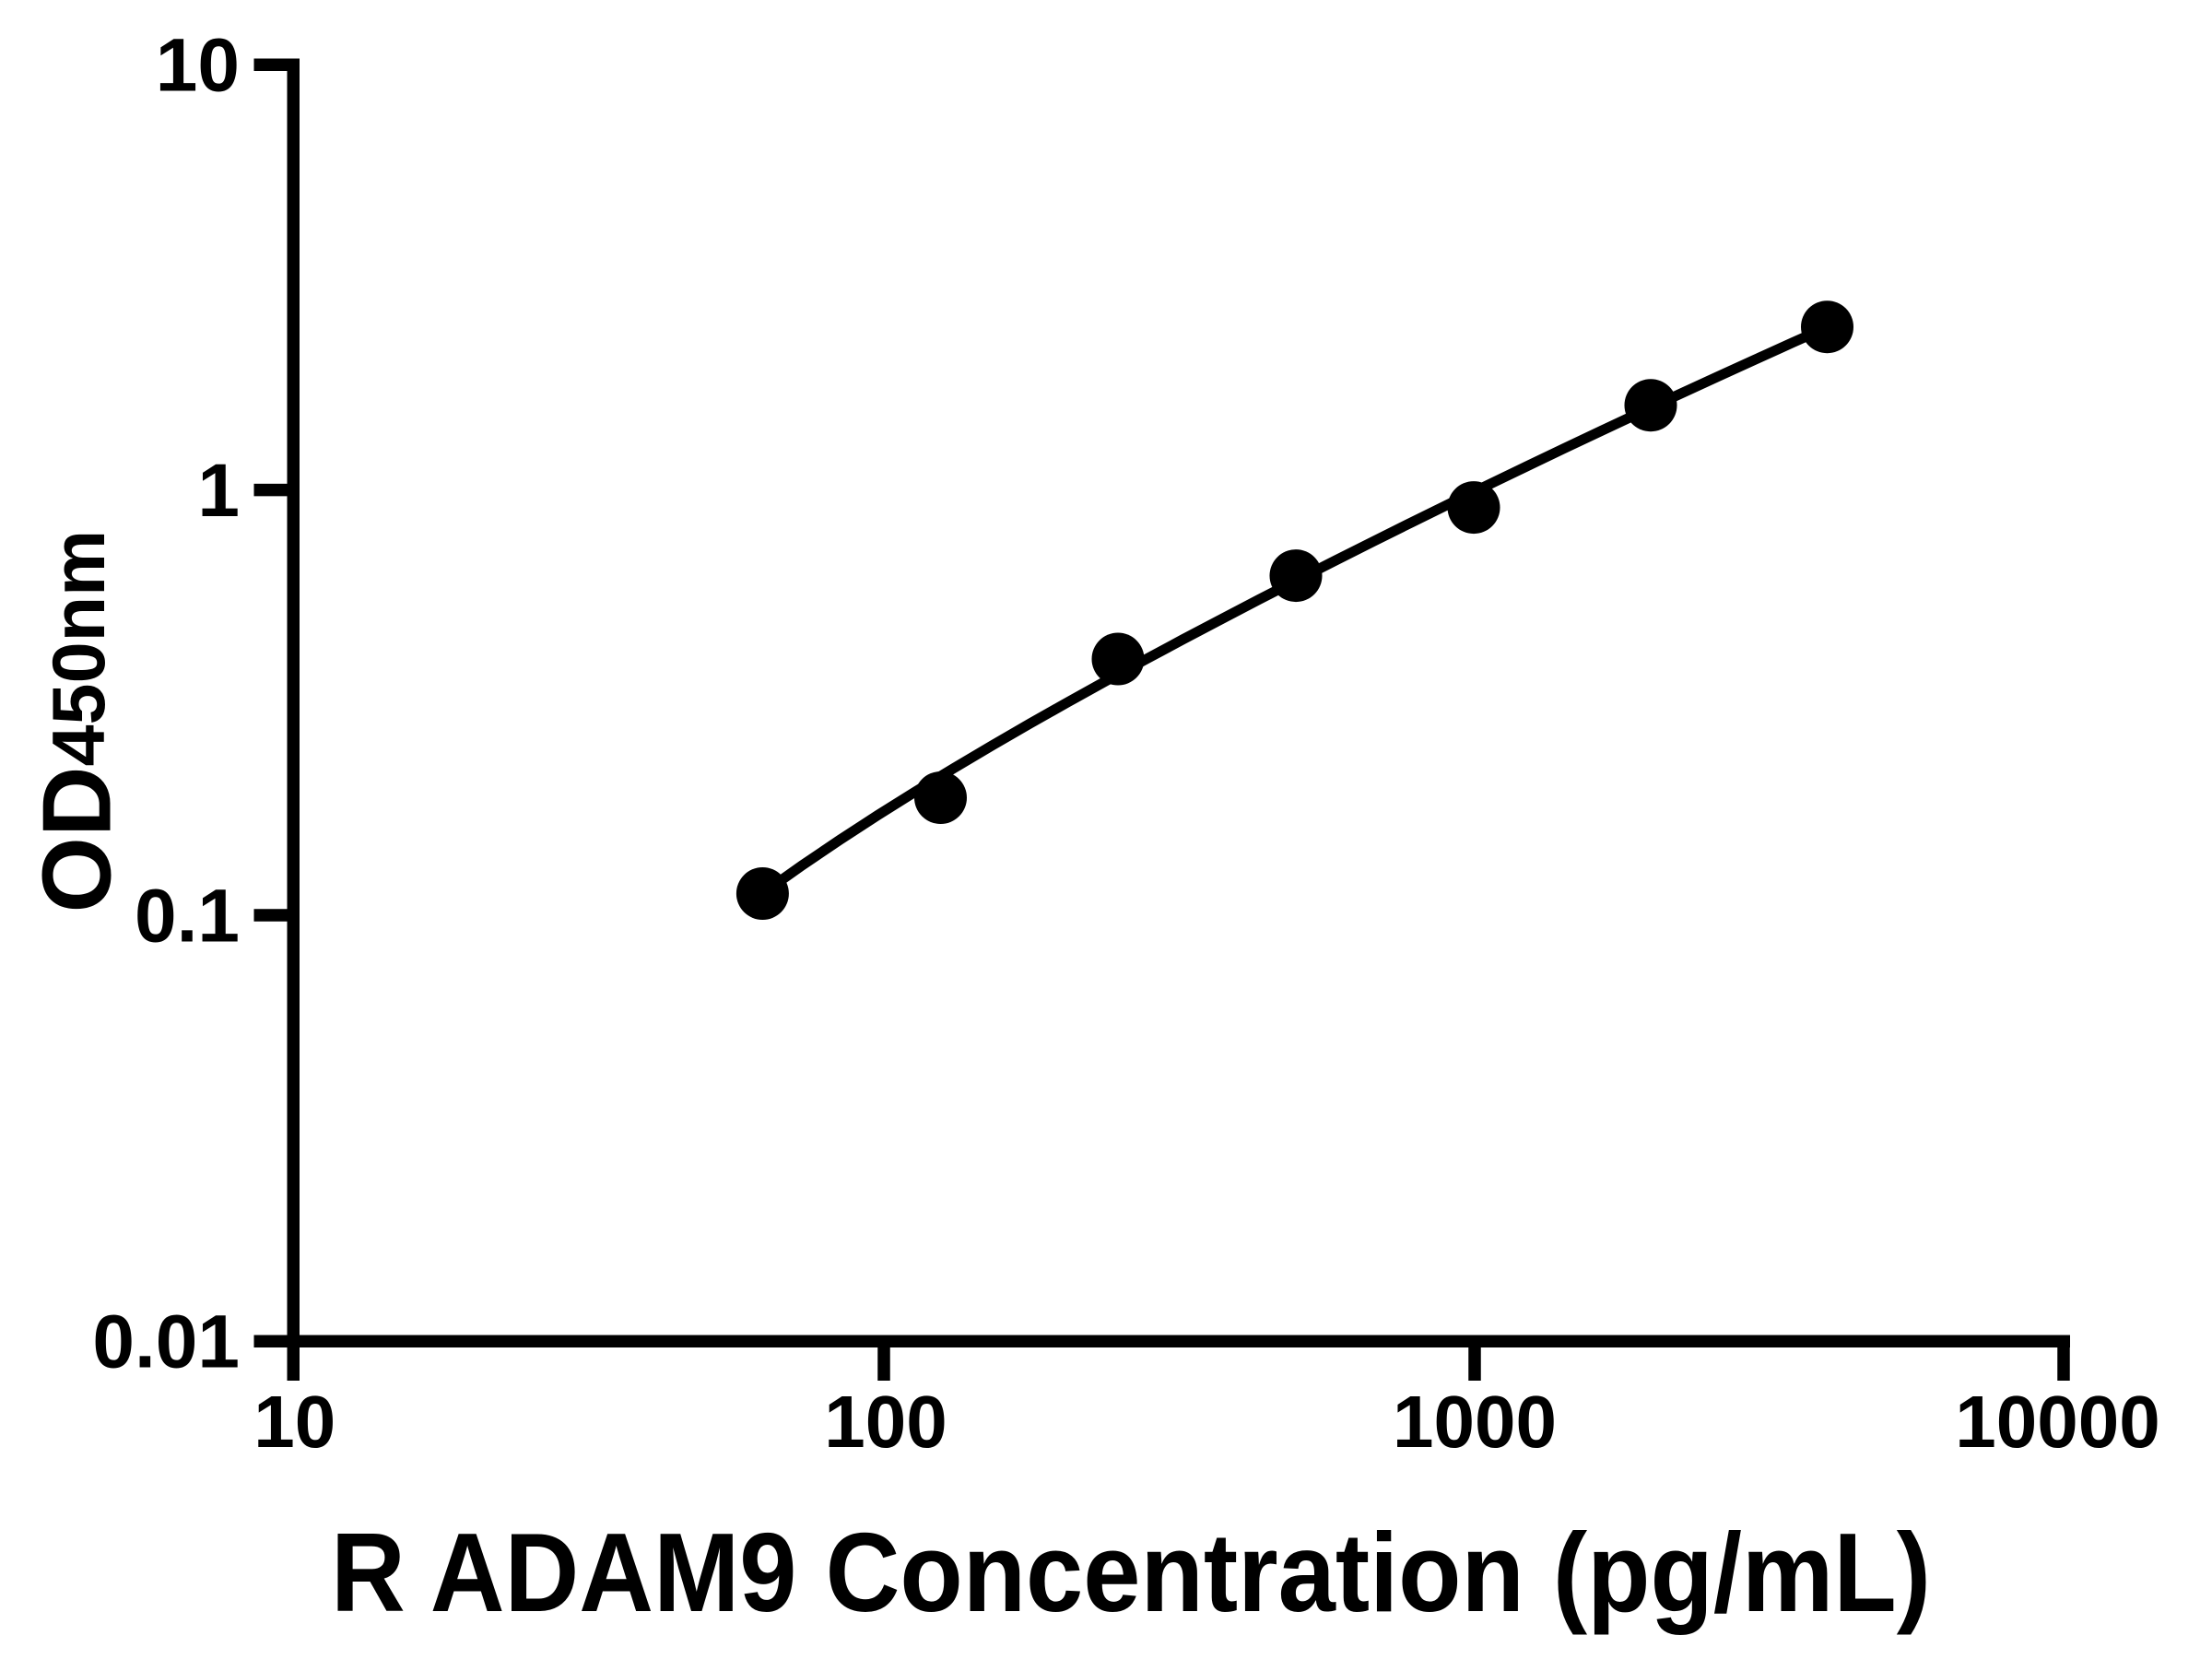 Image resolution: width=2212 pixels, height=1659 pixels. What do you see at coordinates (166, 1341) in the screenshot?
I see `svg-text: 0.01` at bounding box center [166, 1341].